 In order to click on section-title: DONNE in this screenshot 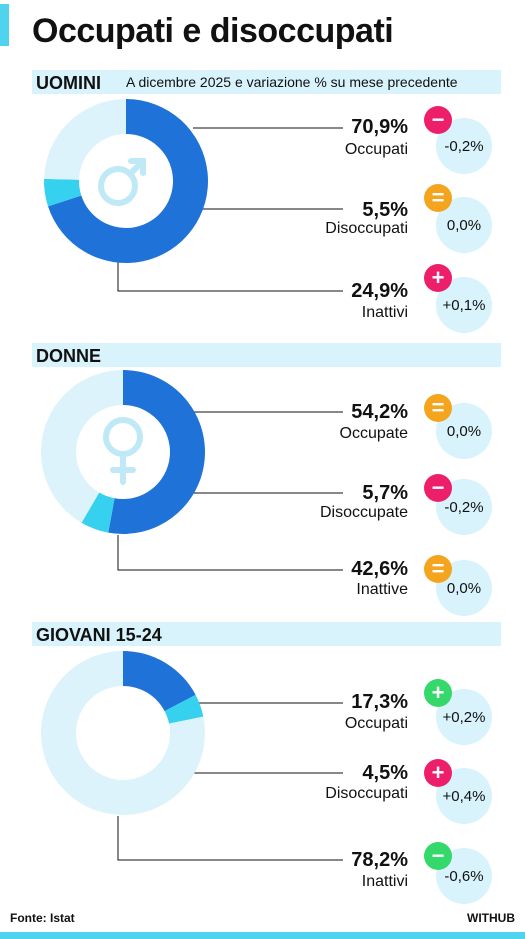, I will do `click(69, 356)`.